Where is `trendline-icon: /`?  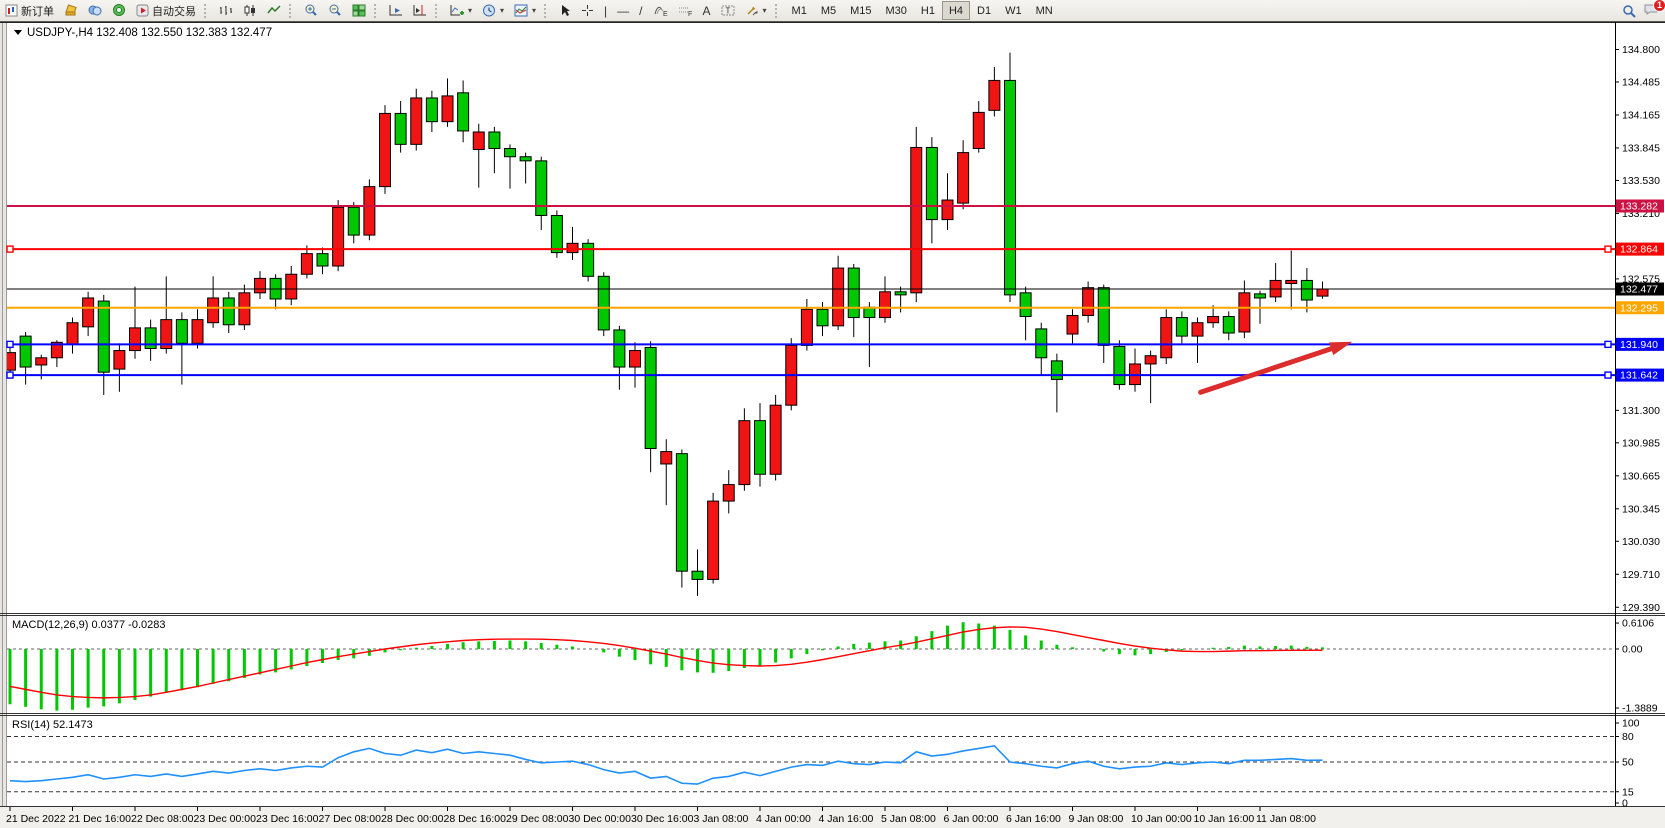 trendline-icon: / is located at coordinates (641, 10).